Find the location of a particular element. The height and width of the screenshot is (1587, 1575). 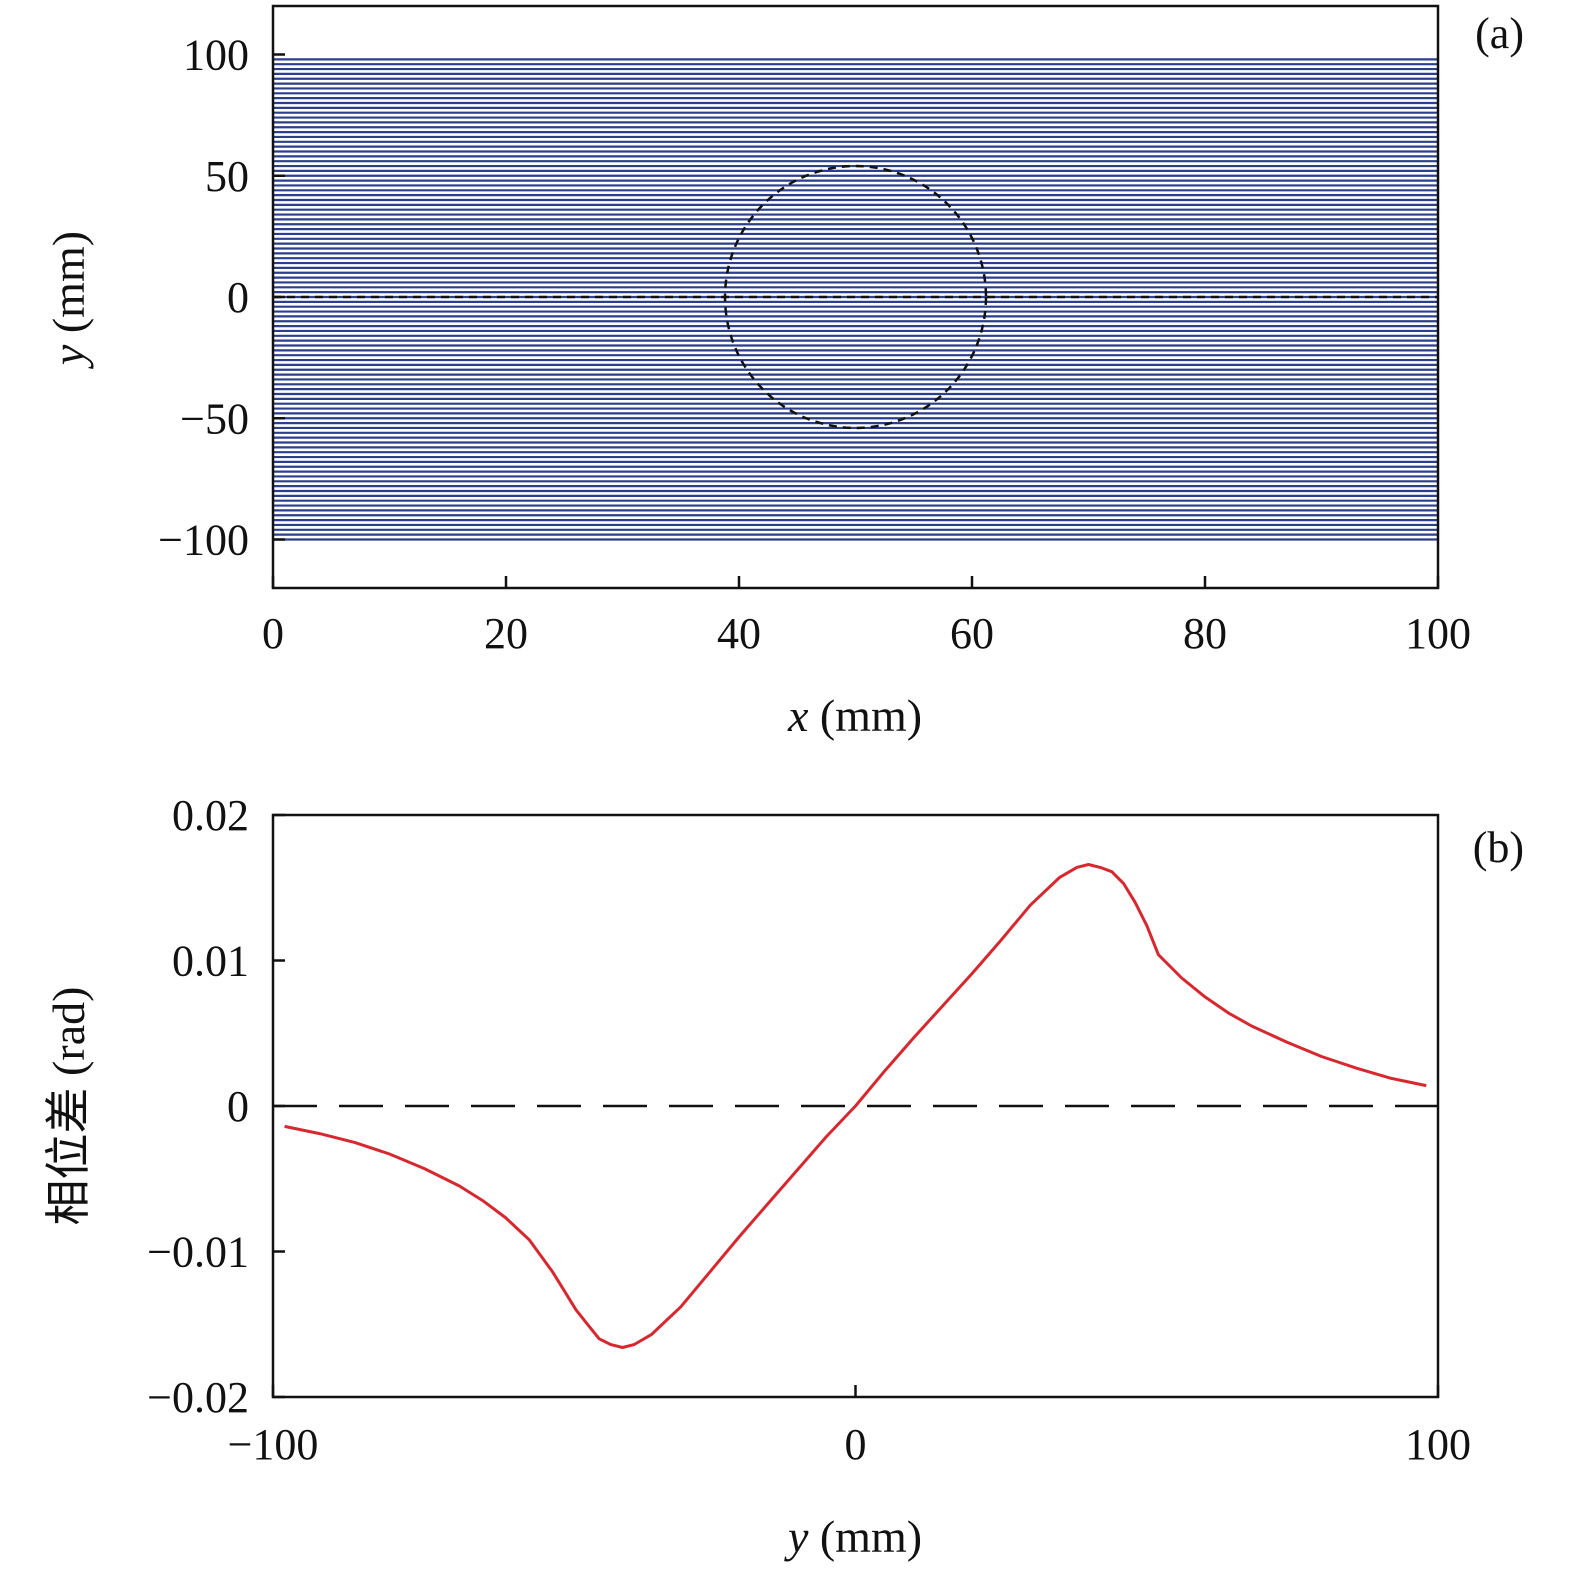

panel-a-x-ticks: 0 20 40 60 80 100 is located at coordinates (866, 617).